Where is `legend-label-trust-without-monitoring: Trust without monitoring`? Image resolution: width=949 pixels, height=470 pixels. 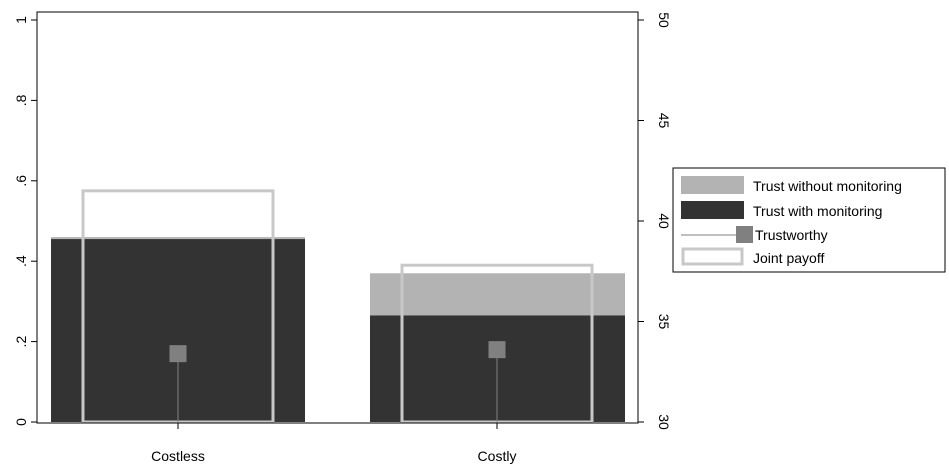
legend-label-trust-without-monitoring: Trust without monitoring is located at coordinates (827, 186).